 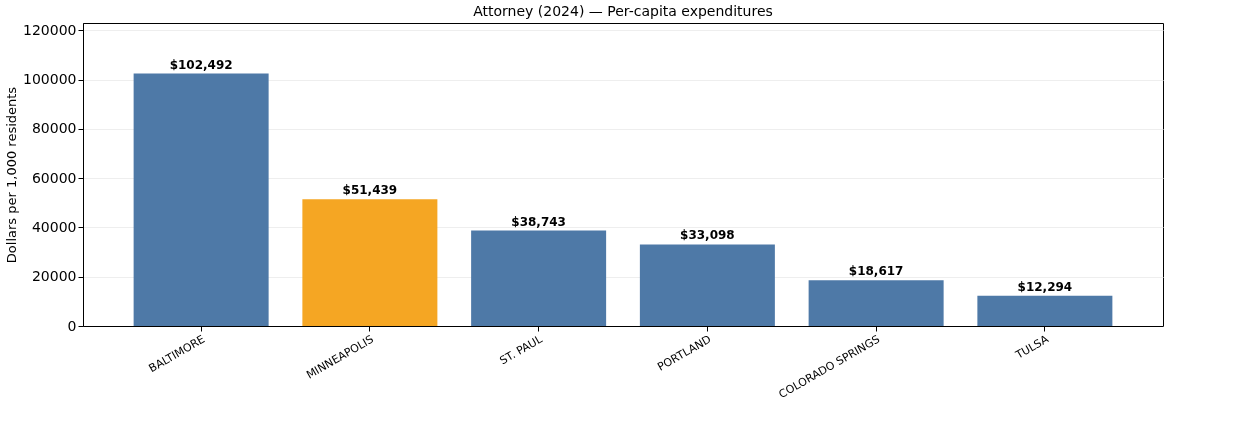 What do you see at coordinates (370, 190) in the screenshot?
I see `data-label: $51,439` at bounding box center [370, 190].